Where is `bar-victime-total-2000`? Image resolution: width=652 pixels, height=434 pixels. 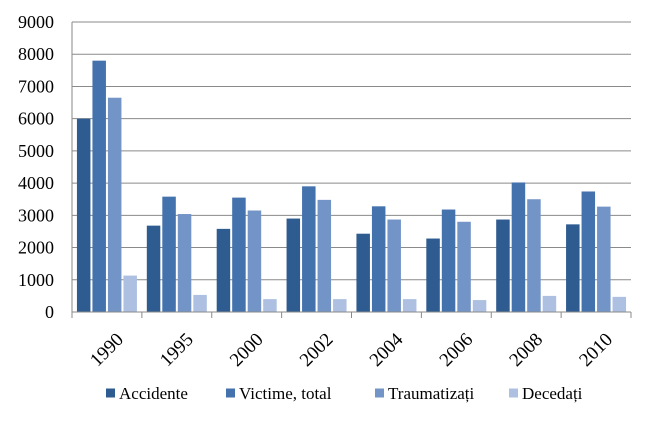
bar-victime-total-2000 is located at coordinates (239, 254).